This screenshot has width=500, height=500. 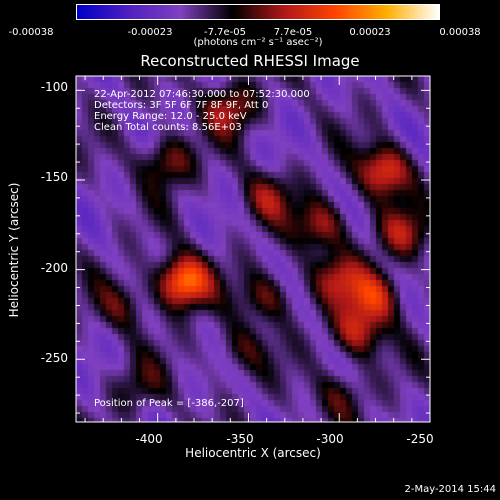 What do you see at coordinates (253, 453) in the screenshot?
I see `x-axis-label: Heliocentric X (arcsec)` at bounding box center [253, 453].